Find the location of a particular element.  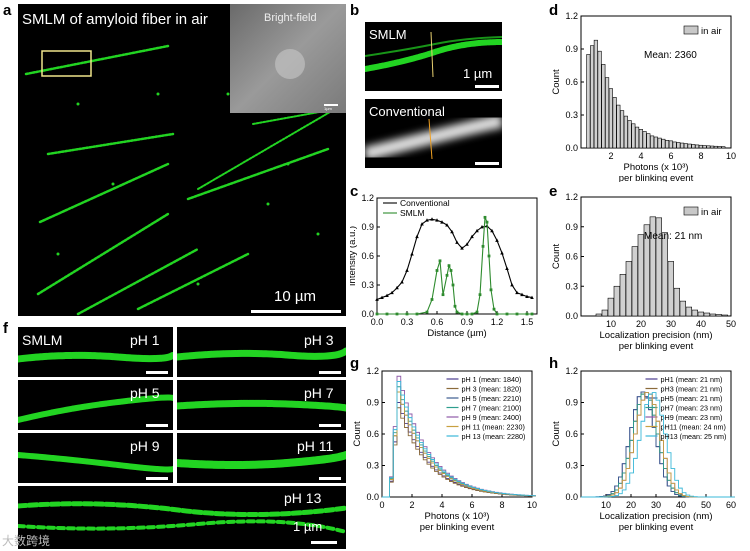

watermark: 大数跨境 is located at coordinates (26, 541).